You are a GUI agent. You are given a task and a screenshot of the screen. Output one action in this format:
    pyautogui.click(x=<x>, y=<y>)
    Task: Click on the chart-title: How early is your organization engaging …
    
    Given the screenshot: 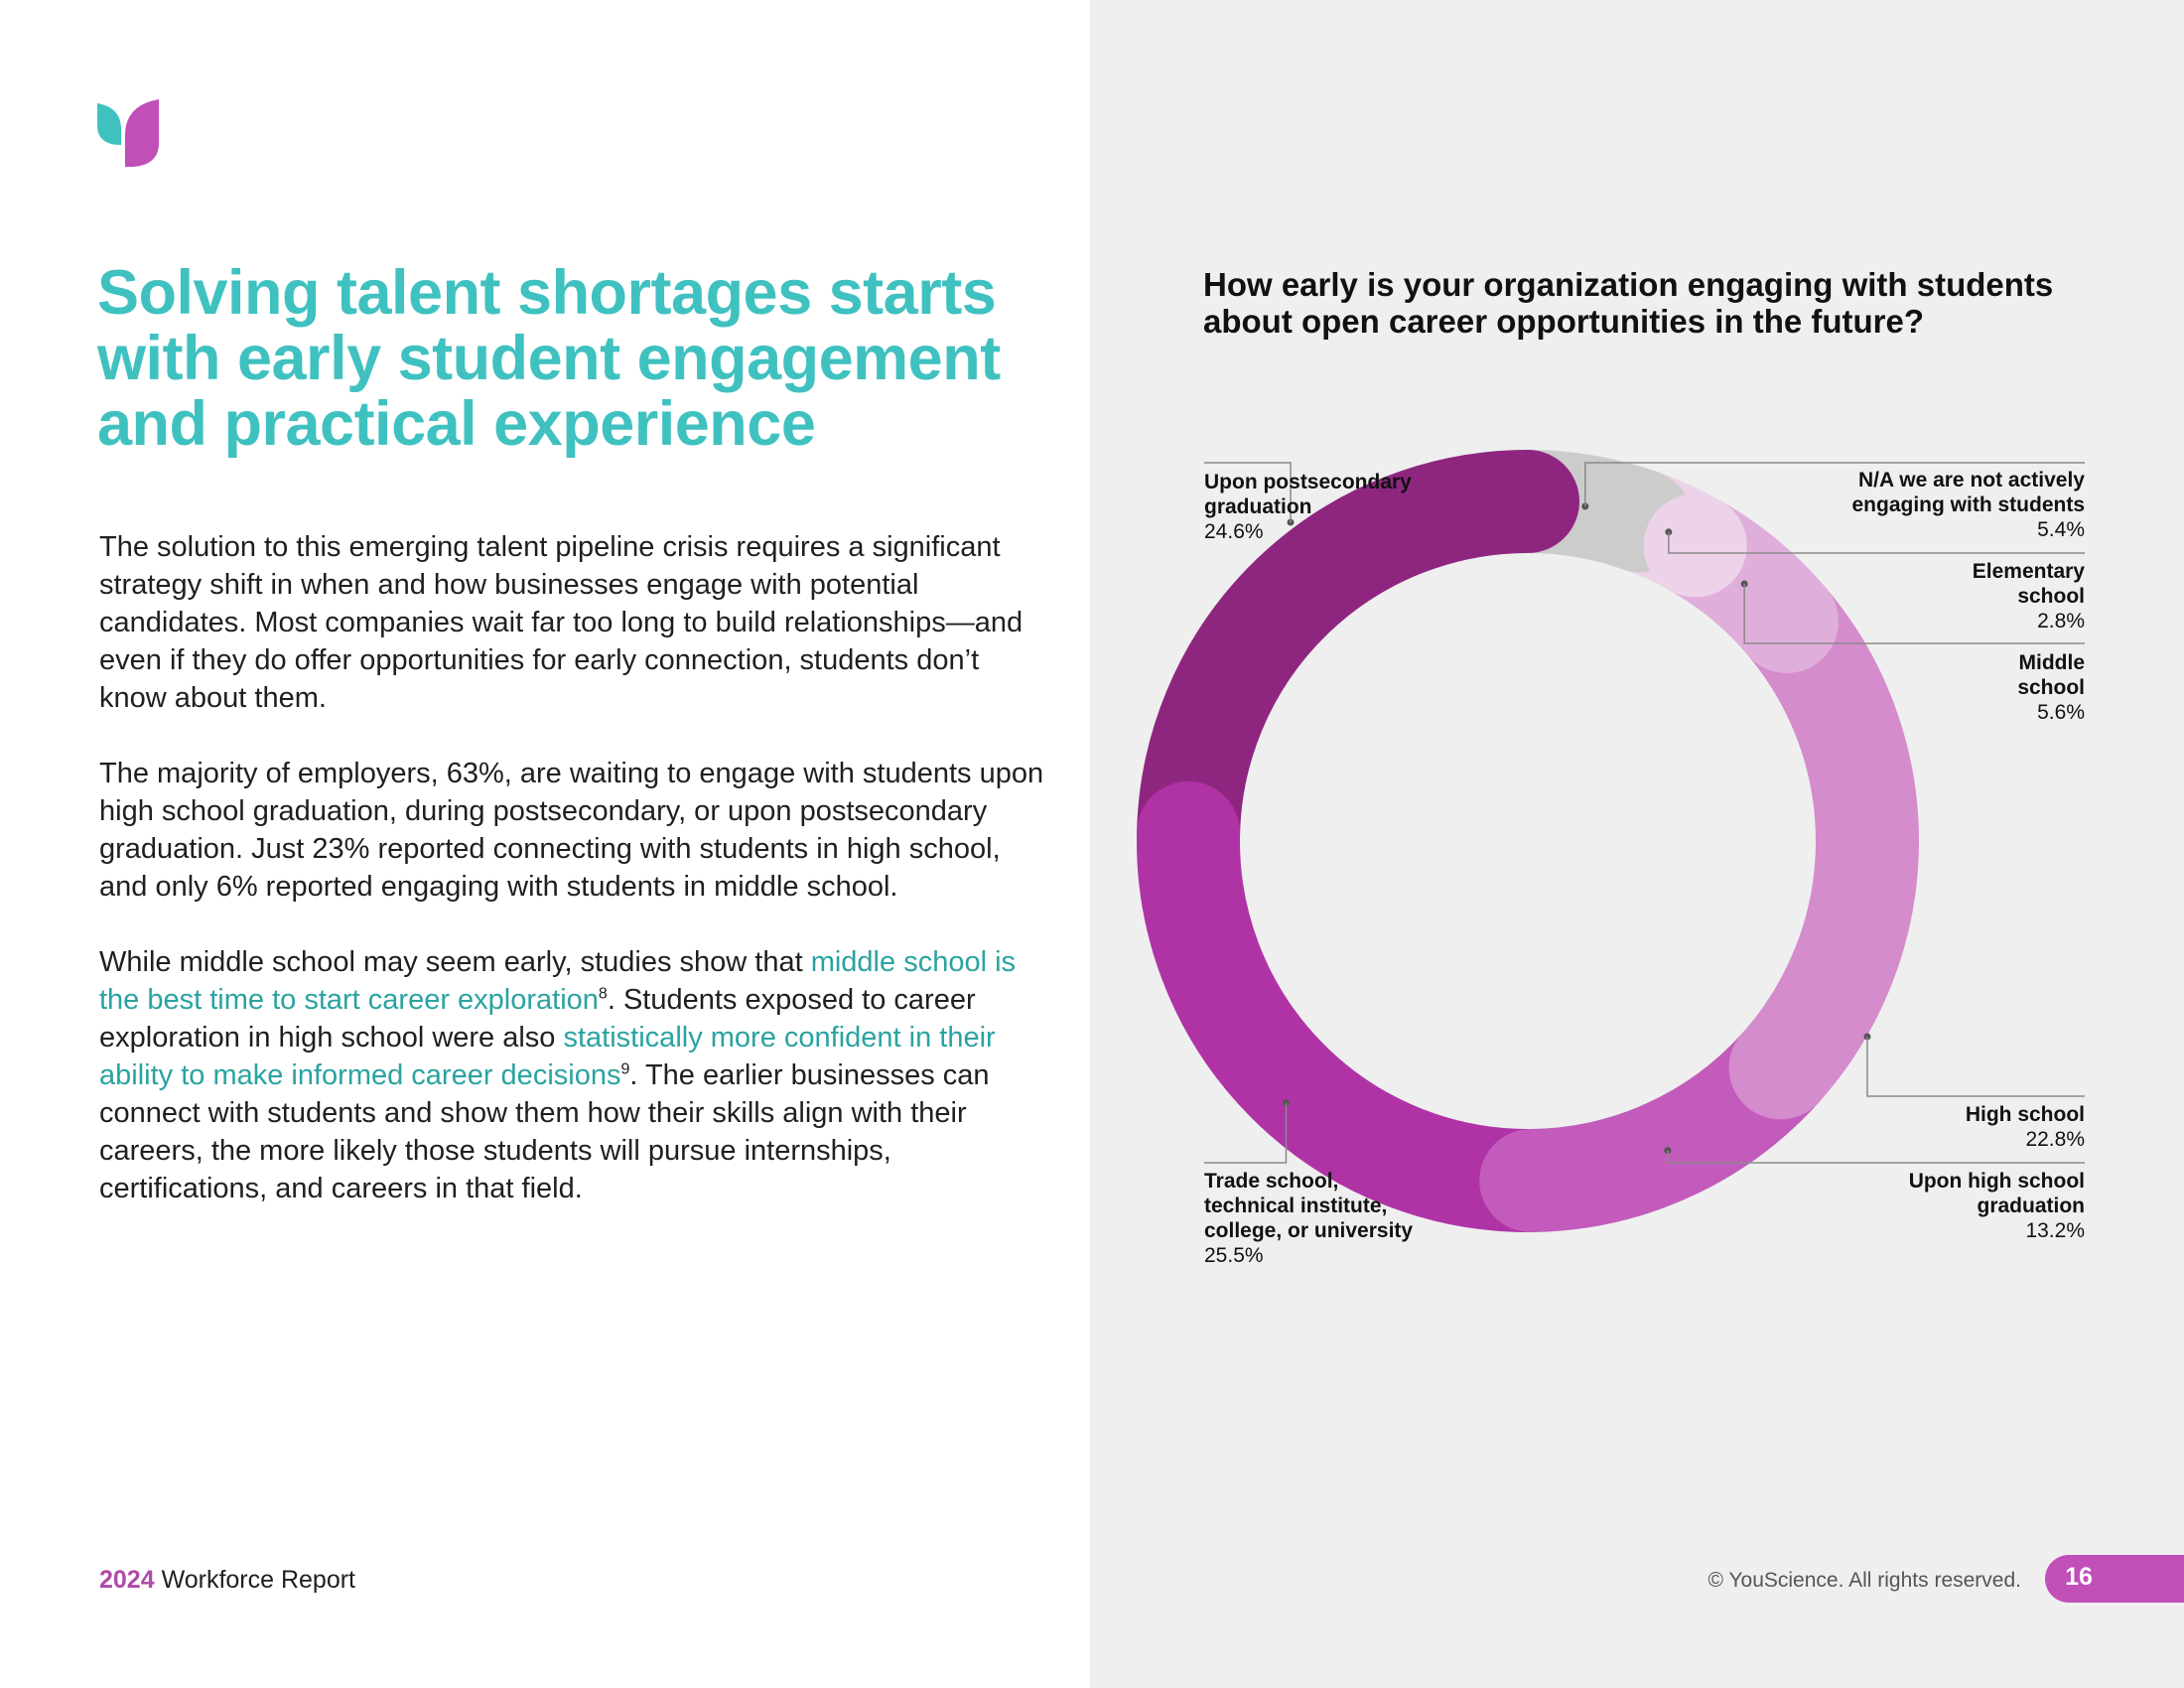 What is the action you would take?
    pyautogui.click(x=1628, y=303)
    